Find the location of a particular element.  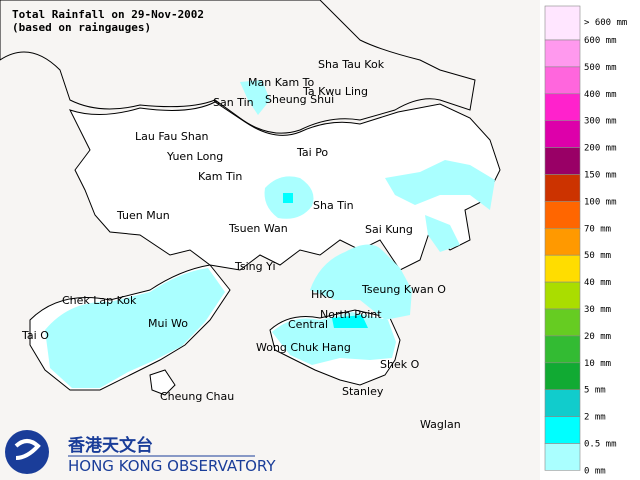

place-label: HKO is located at coordinates (323, 294).